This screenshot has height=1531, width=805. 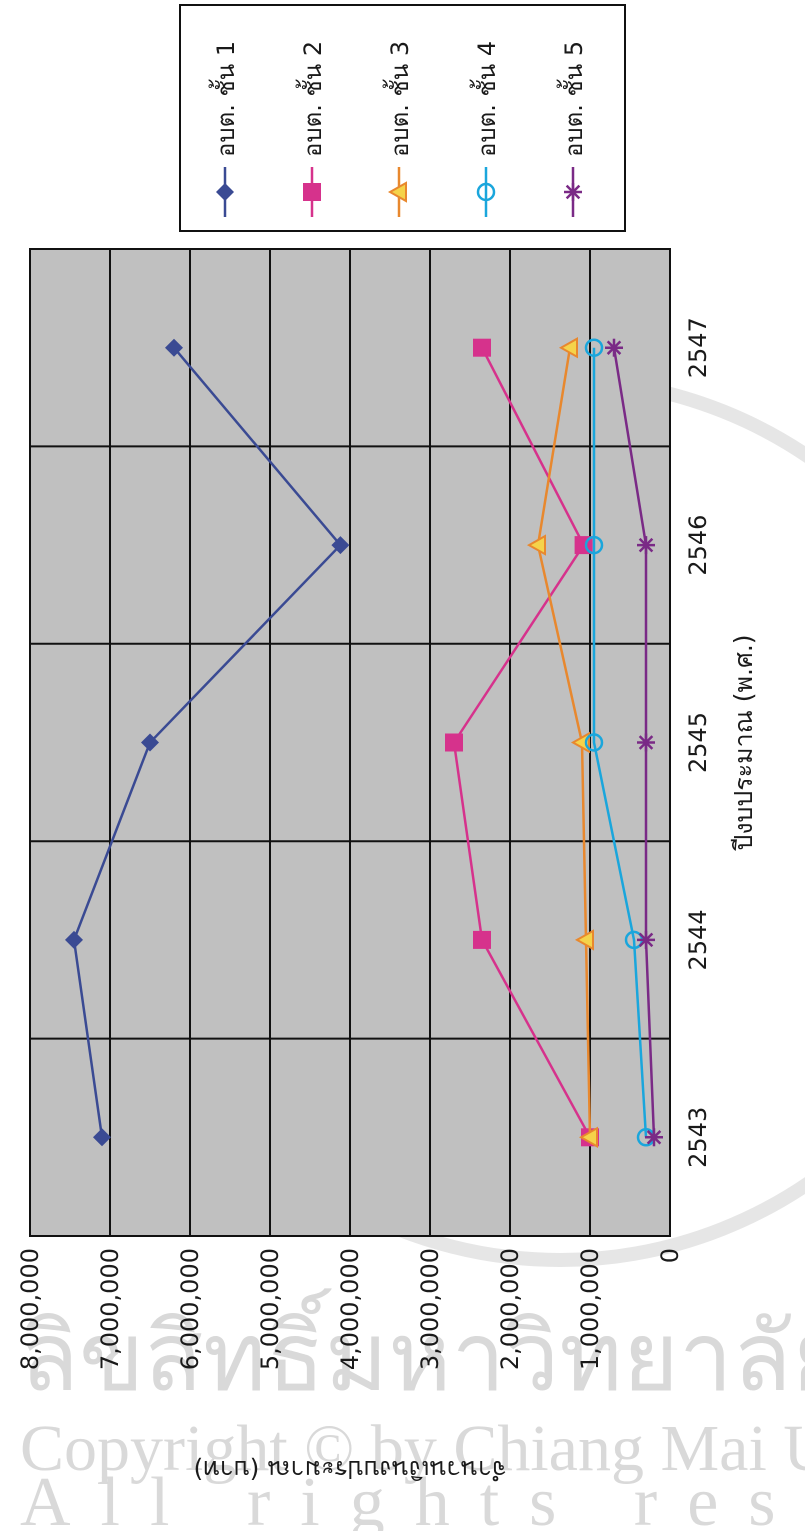 I want to click on x-tick-label: 2544, so click(x=698, y=939).